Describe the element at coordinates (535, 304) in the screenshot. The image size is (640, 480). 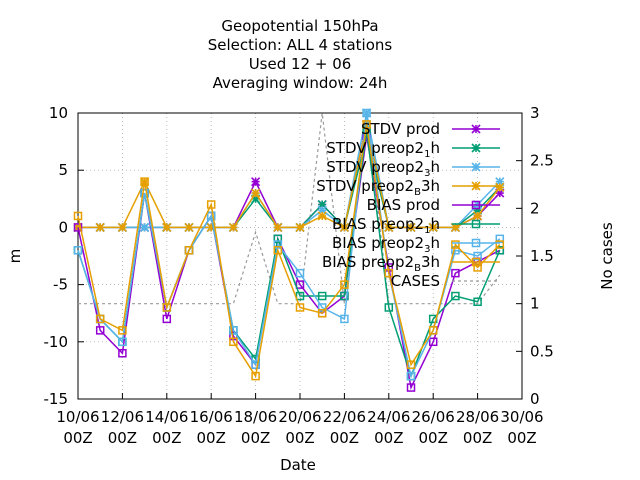
I see `y2-tick-label: 1` at that location.